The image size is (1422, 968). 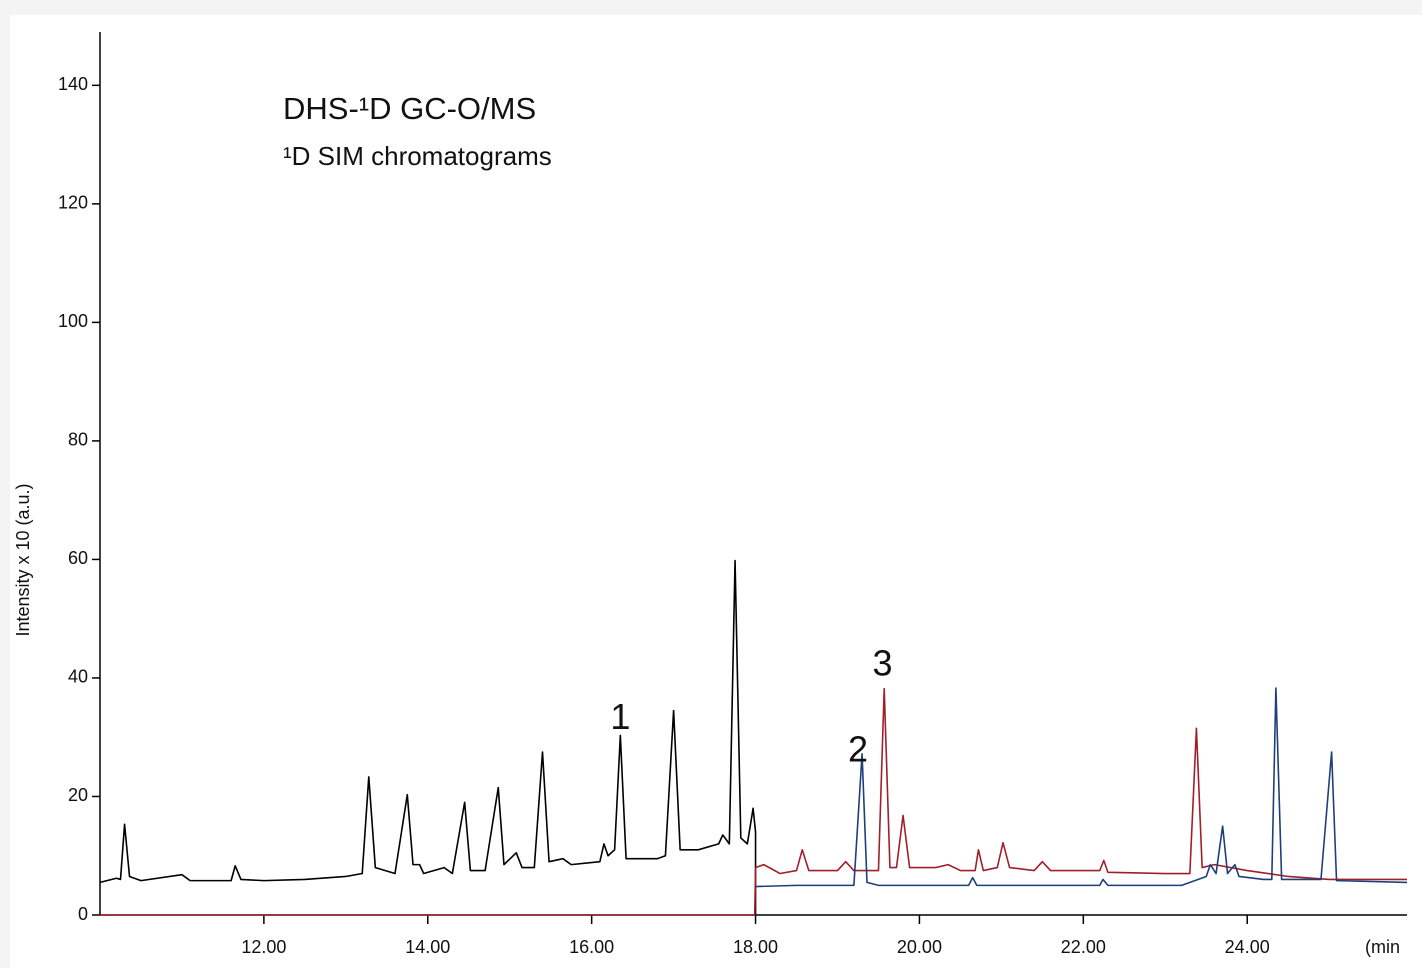 What do you see at coordinates (73, 84) in the screenshot?
I see `y-tick-label: 140` at bounding box center [73, 84].